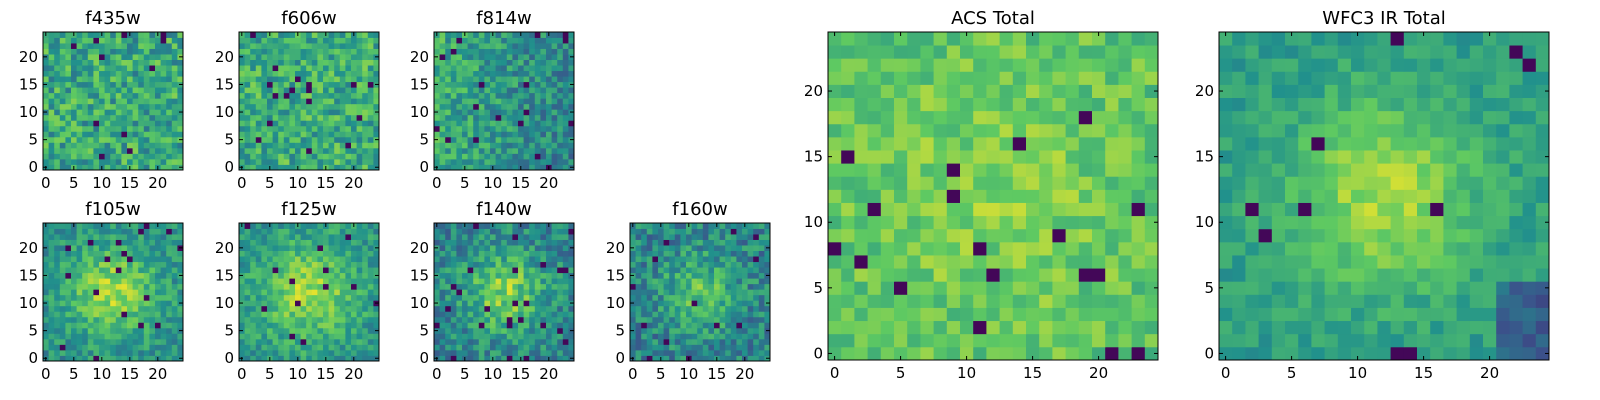 This screenshot has width=1600, height=400. Describe the element at coordinates (993, 18) in the screenshot. I see `panel-title: ACS Total` at that location.